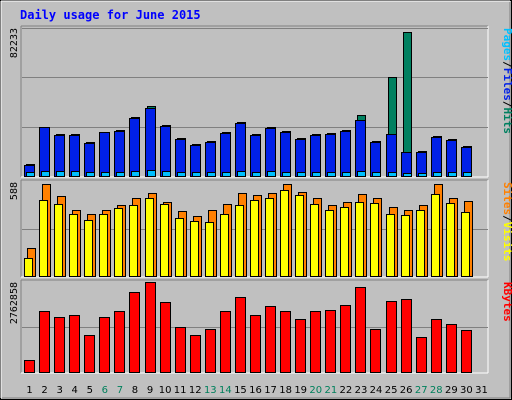  I want to click on day-label-17: 17, so click(270, 390).